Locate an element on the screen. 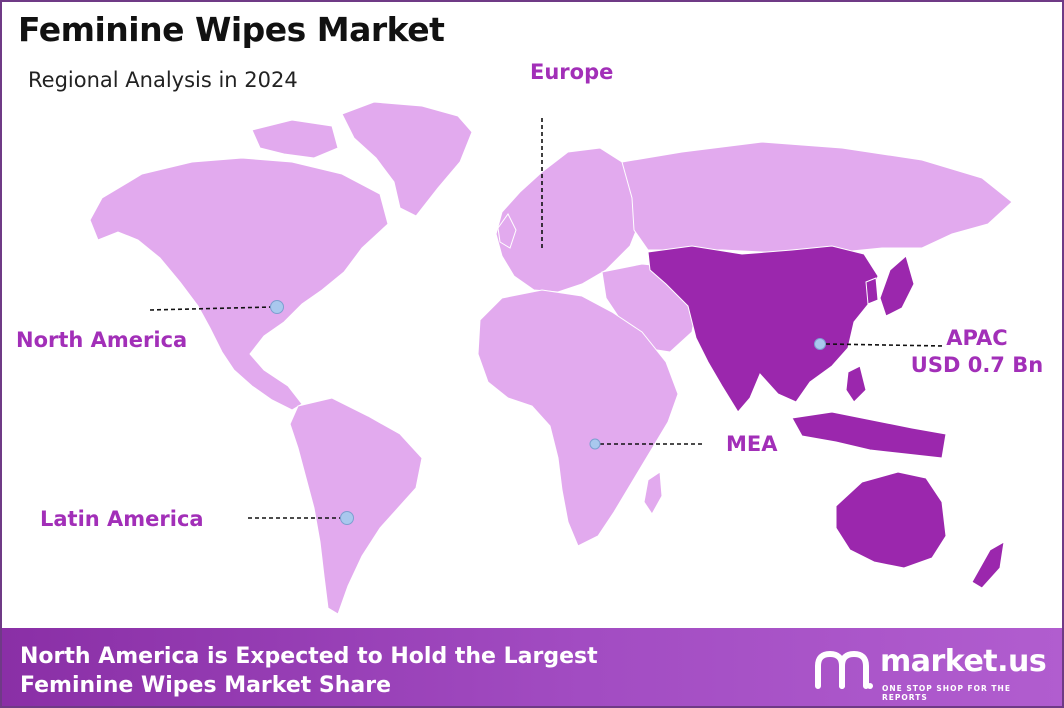 This screenshot has height=708, width=1064. land-africa is located at coordinates (578, 418).